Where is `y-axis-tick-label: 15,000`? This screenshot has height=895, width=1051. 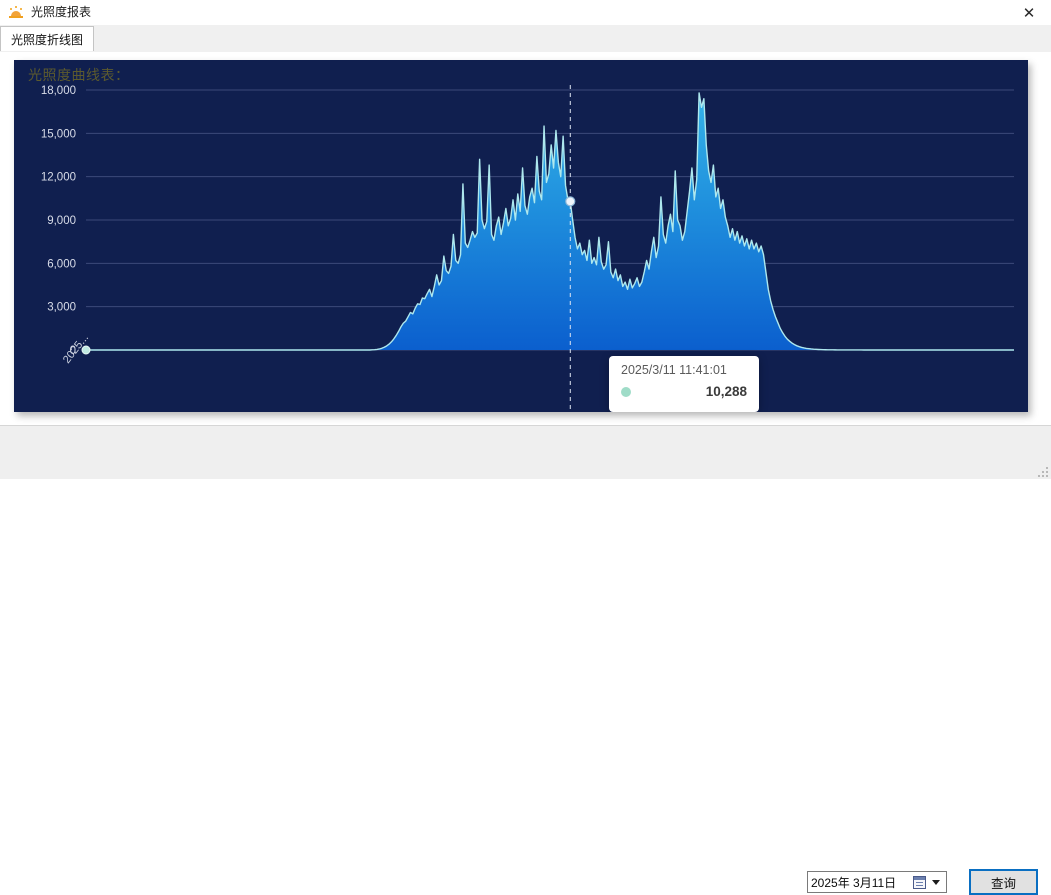
y-axis-tick-label: 15,000 is located at coordinates (58, 134).